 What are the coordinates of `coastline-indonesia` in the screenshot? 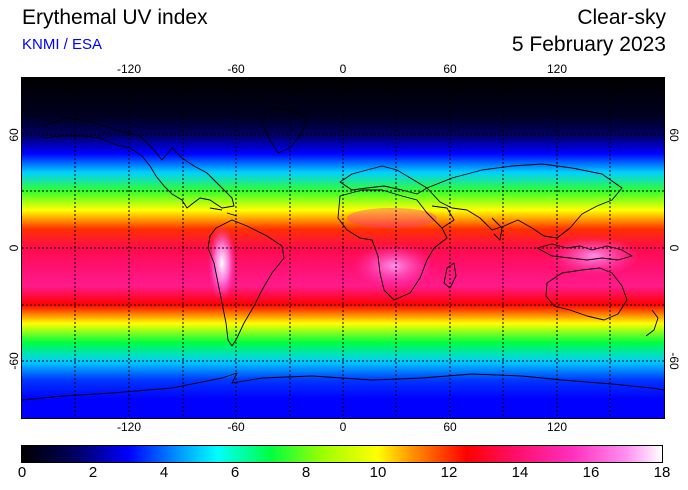 It's located at (584, 252).